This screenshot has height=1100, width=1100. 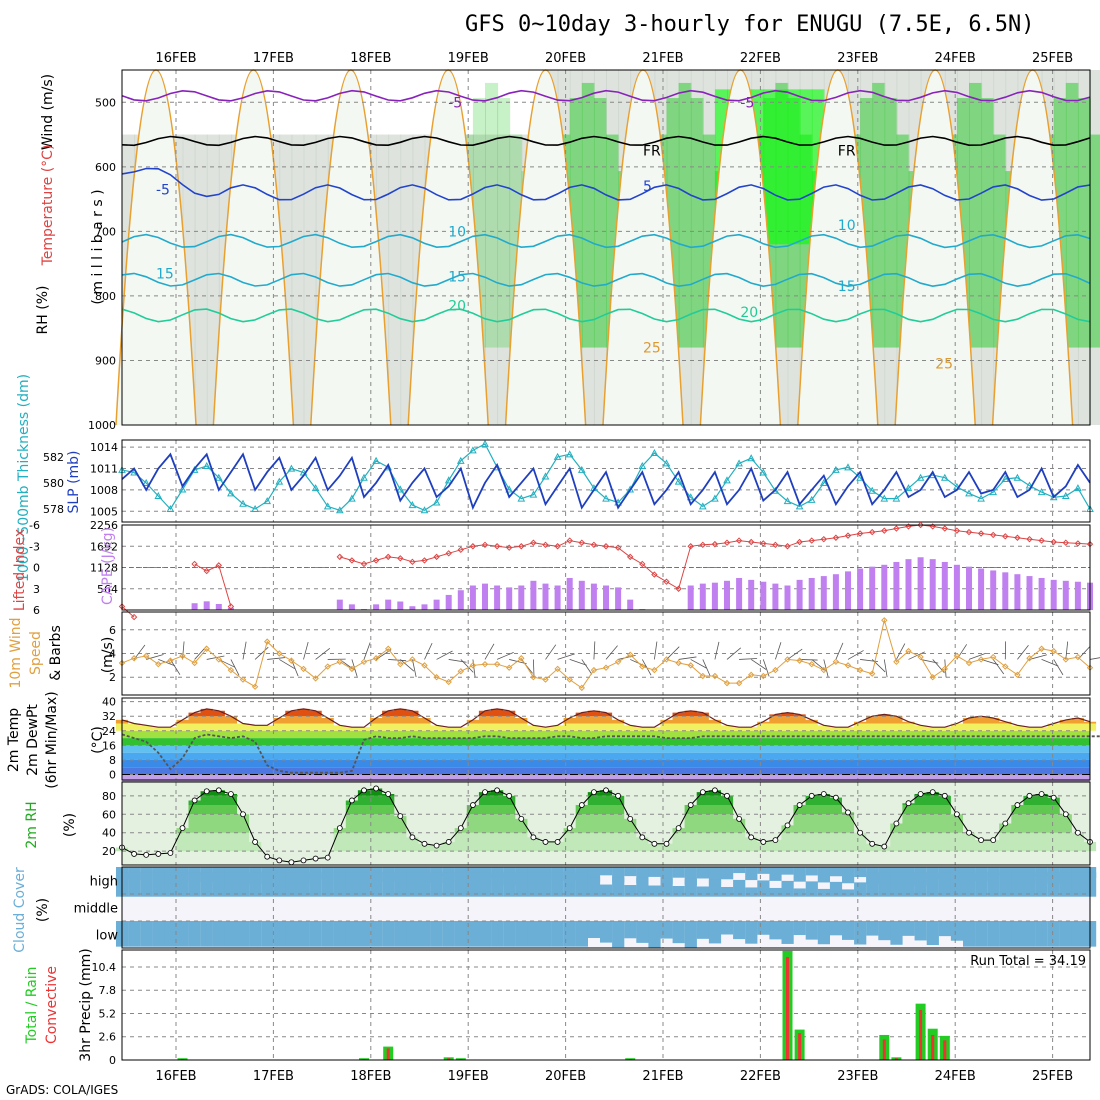 I want to click on rh-wet-column, so click(x=891, y=223).